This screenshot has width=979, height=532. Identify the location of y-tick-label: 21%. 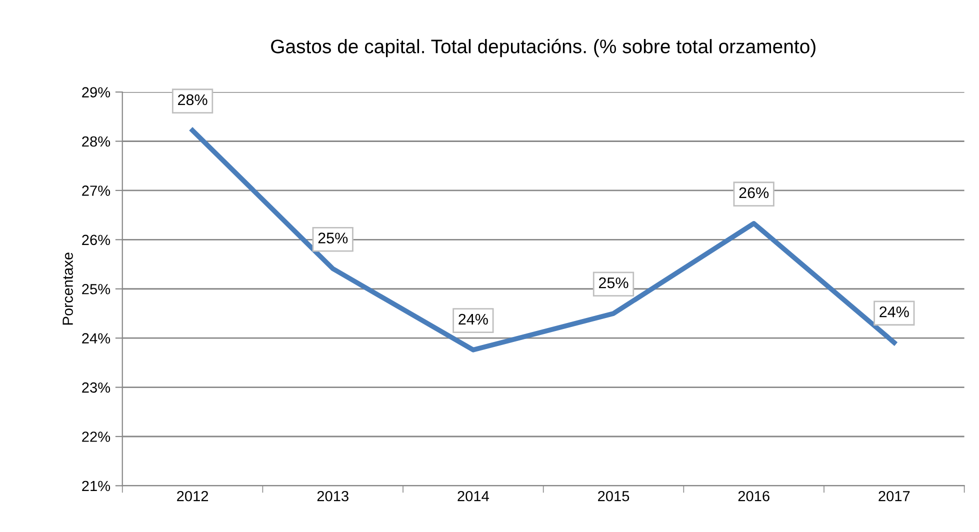
(96, 486).